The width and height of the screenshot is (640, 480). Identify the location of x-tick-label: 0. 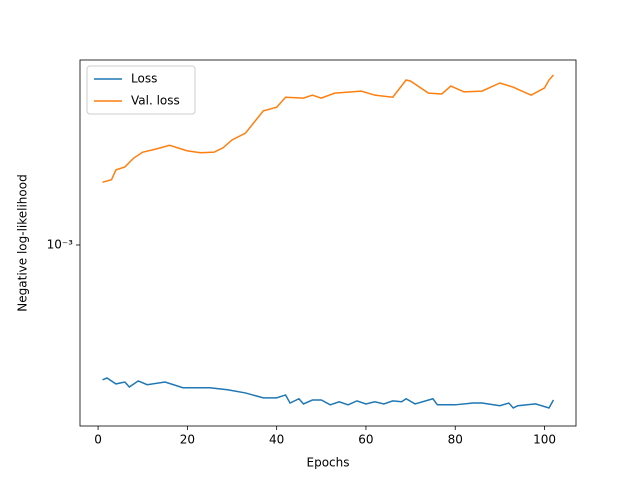
(98, 440).